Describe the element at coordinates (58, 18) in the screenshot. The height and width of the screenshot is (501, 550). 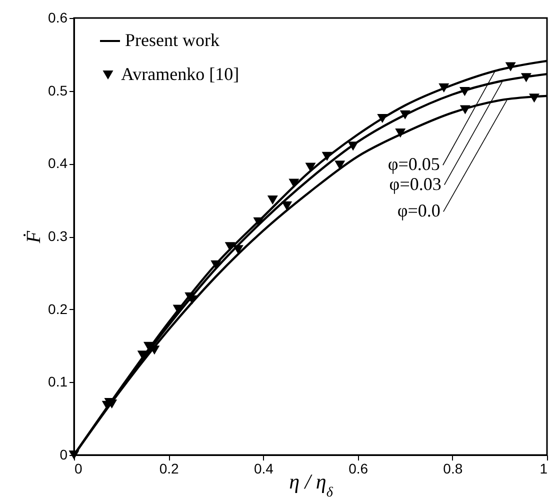
I see `y-tick-label: 0.6` at that location.